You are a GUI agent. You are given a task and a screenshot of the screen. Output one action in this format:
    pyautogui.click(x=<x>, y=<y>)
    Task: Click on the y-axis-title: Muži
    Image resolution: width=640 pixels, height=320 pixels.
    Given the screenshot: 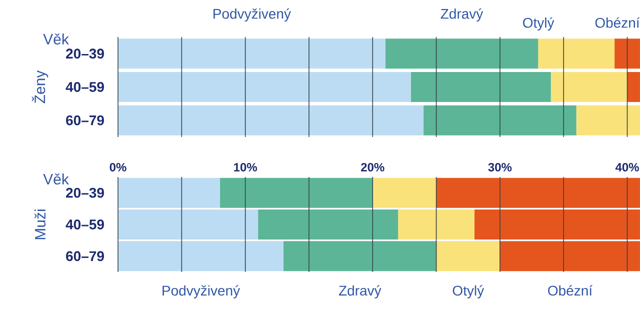 What is the action you would take?
    pyautogui.click(x=40, y=225)
    